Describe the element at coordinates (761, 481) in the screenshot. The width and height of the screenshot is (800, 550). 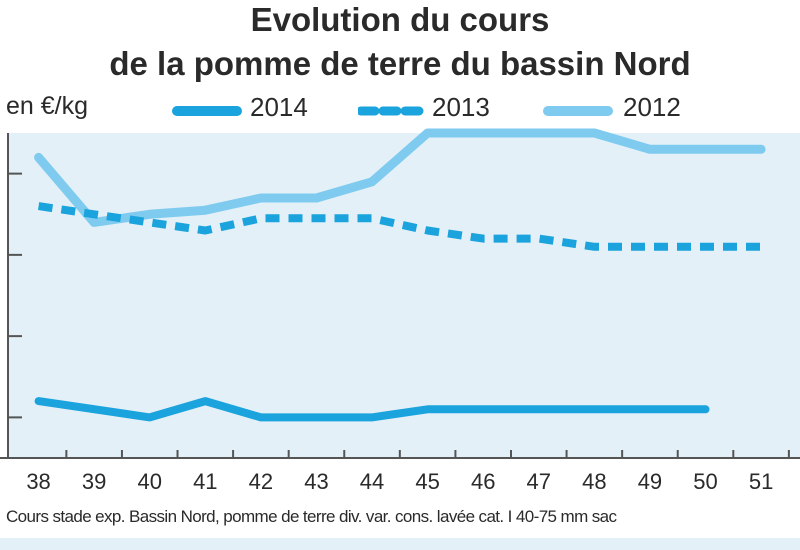
I see `x-tick-label-51: 51` at that location.